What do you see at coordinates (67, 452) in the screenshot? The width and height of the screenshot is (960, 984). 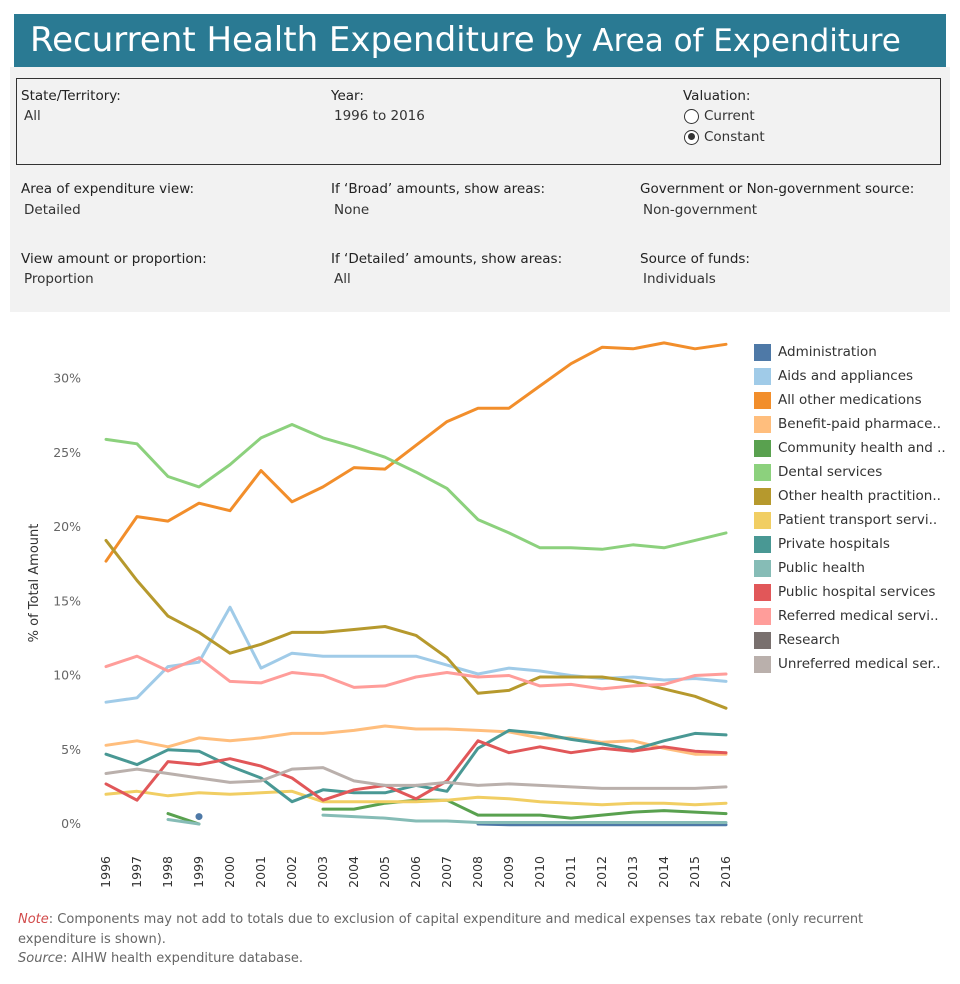 I see `y-tick-label: 25%` at bounding box center [67, 452].